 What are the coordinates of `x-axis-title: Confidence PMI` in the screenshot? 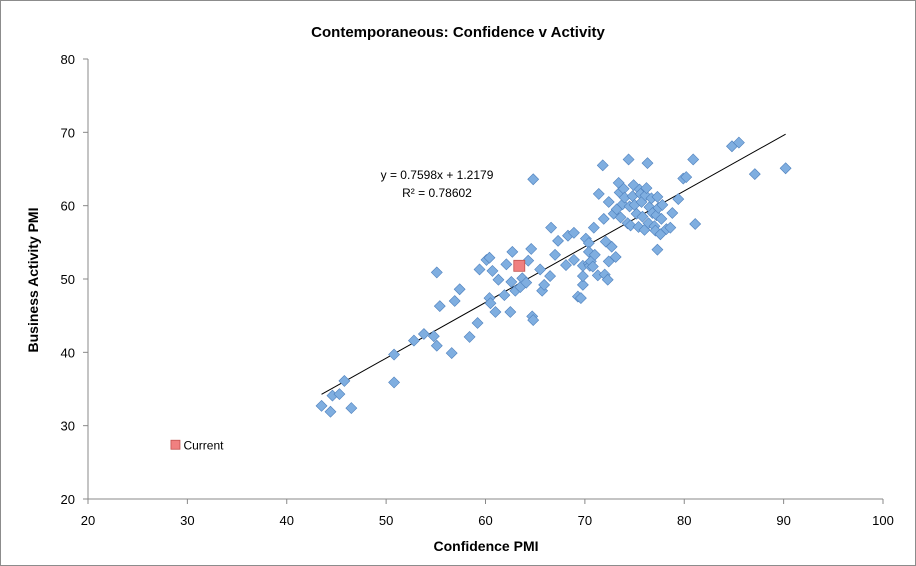 It's located at (485, 546).